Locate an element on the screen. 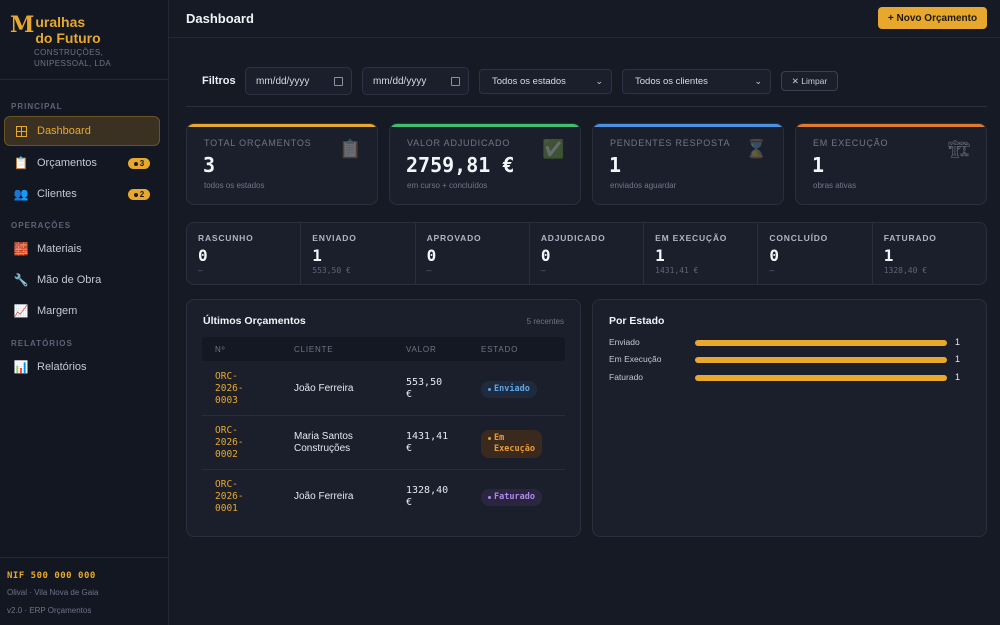 Image resolution: width=1000 pixels, height=625 pixels. kpi-label: PENDENTES RESPOSTA is located at coordinates (670, 143).